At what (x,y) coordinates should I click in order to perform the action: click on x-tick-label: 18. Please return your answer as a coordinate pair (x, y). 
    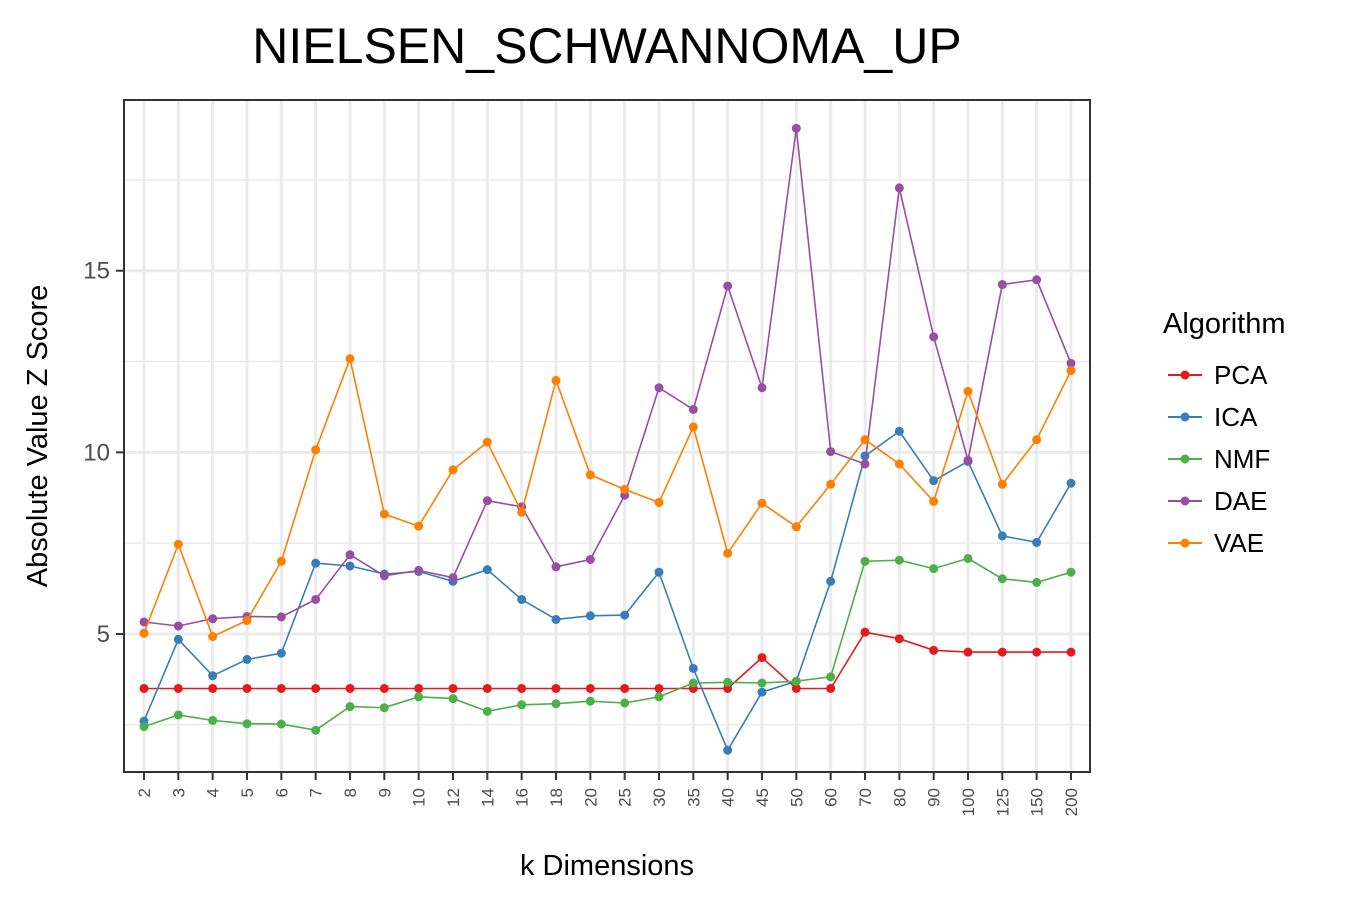
    Looking at the image, I should click on (556, 797).